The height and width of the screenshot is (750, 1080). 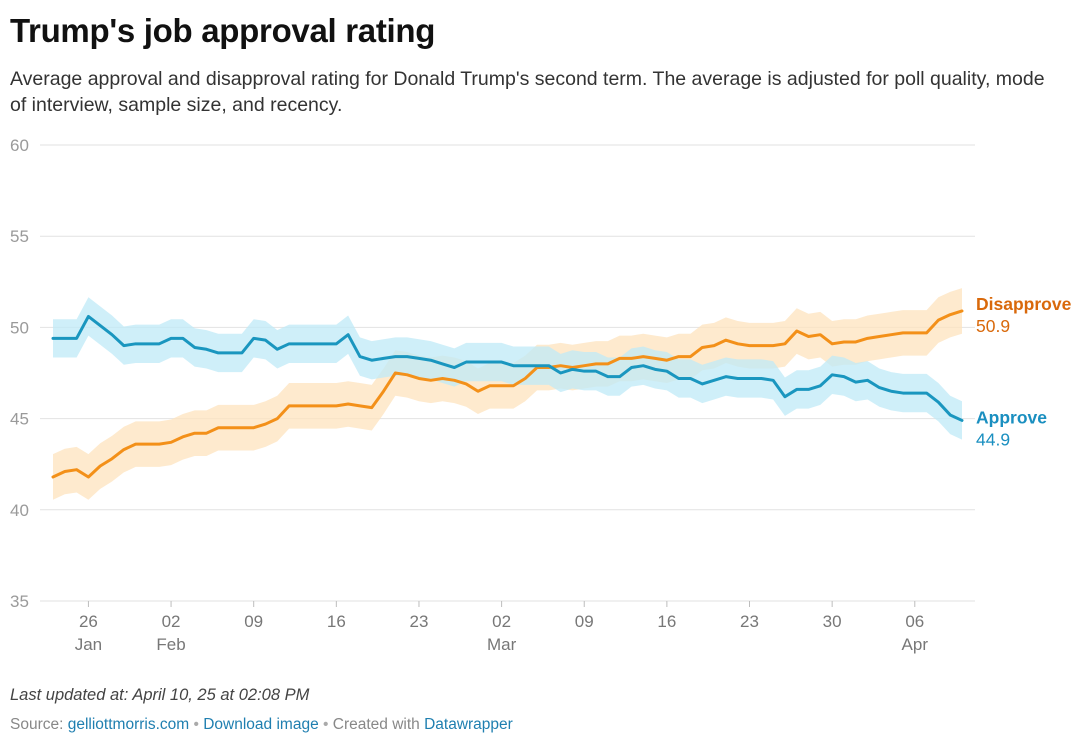 I want to click on download-image-link: Download image, so click(x=261, y=724).